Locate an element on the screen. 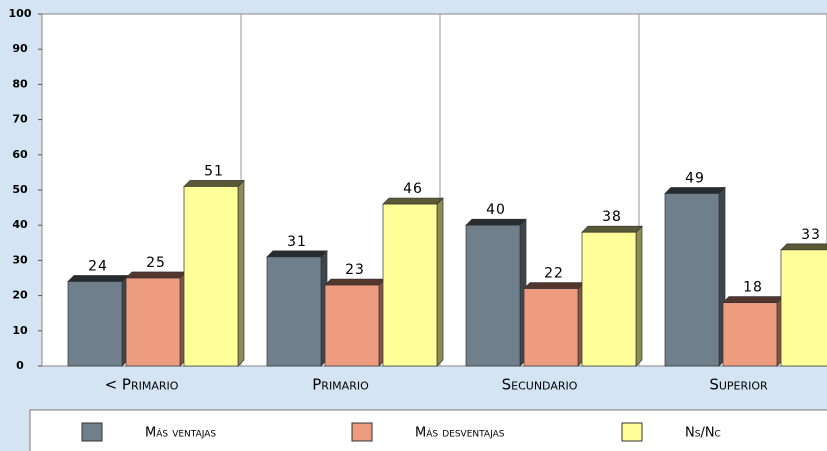 The image size is (827, 451). value-label: 22 is located at coordinates (554, 274).